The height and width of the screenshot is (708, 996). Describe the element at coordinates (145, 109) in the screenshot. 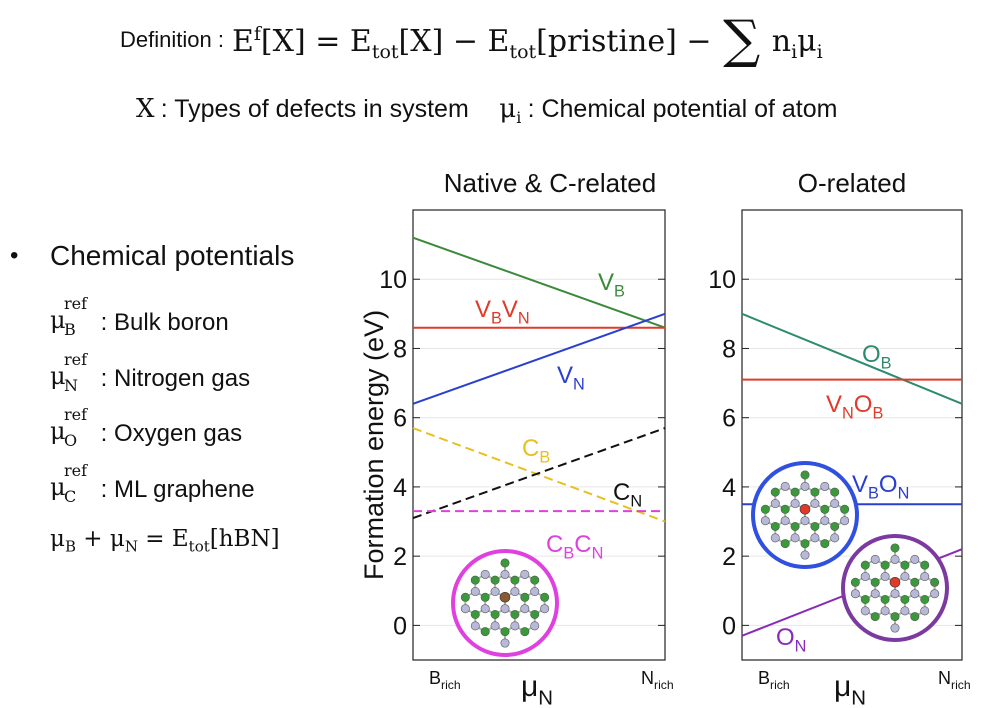

I see `x-symbol: X` at that location.